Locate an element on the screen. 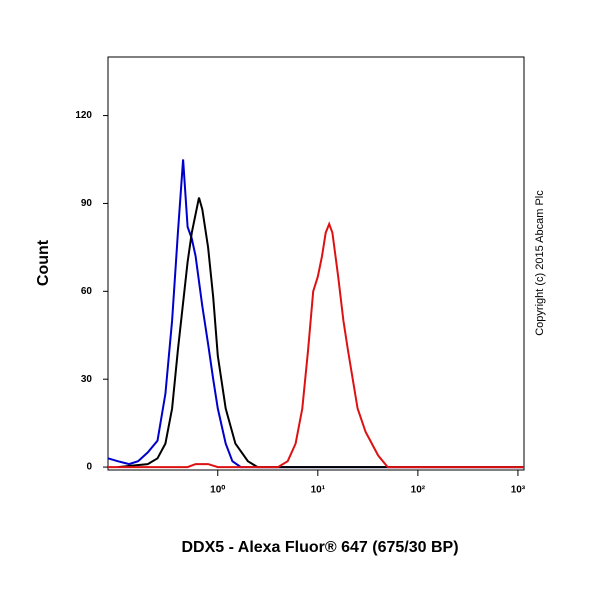  y-axis-label: Count is located at coordinates (43, 262).